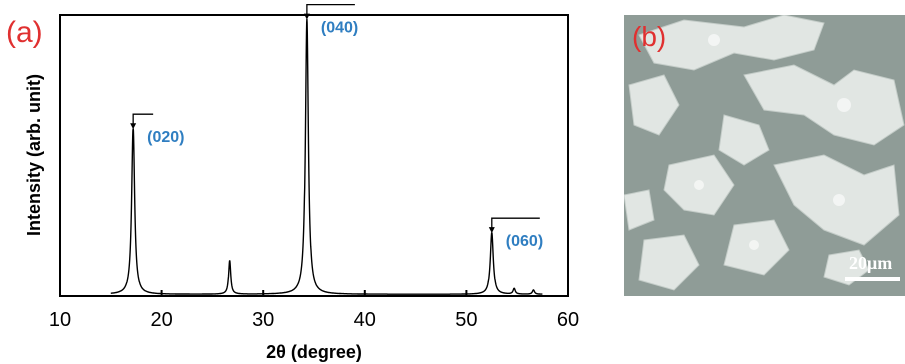 Image resolution: width=905 pixels, height=364 pixels. What do you see at coordinates (466, 320) in the screenshot?
I see `x-tick-label: 50` at bounding box center [466, 320].